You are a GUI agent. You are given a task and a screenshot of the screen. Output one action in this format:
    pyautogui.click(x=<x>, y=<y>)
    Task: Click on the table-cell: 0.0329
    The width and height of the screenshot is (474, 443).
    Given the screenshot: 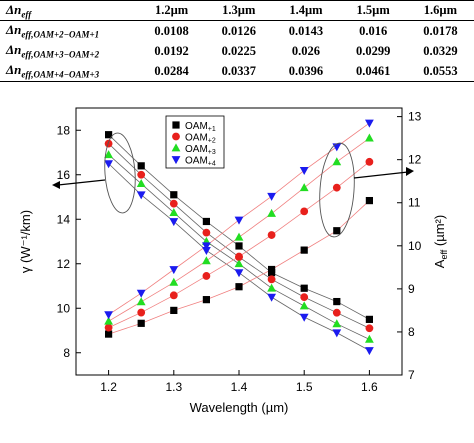 What is the action you would take?
    pyautogui.click(x=440, y=50)
    